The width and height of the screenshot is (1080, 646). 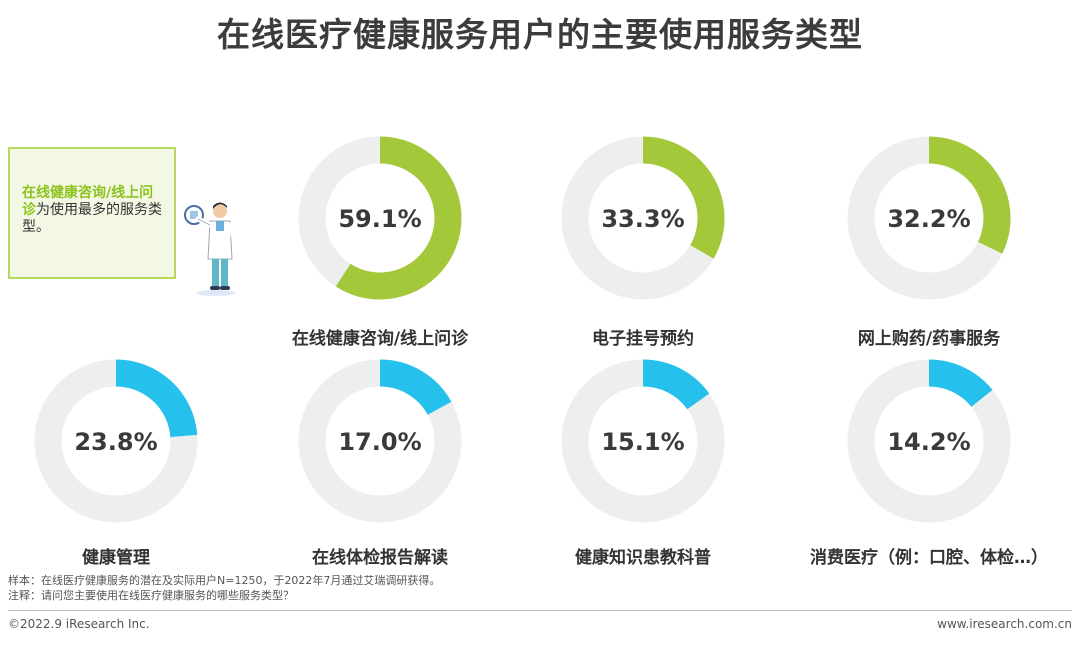 I want to click on donut-chart-3: 32.2% 网上购药/药事服务, so click(x=929, y=242).